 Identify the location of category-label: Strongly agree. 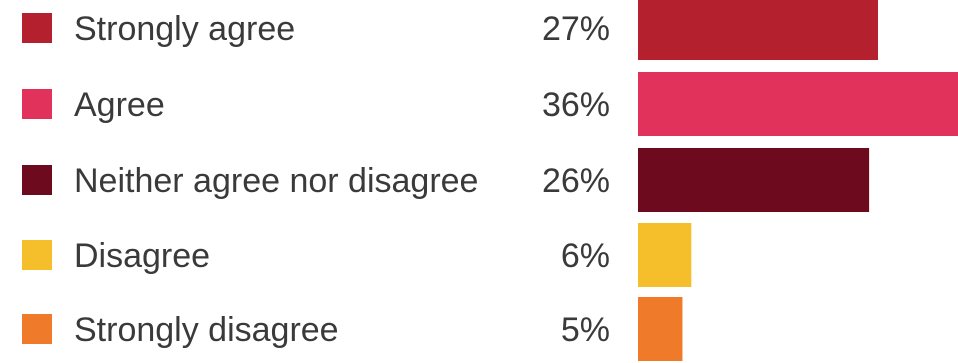
(184, 29).